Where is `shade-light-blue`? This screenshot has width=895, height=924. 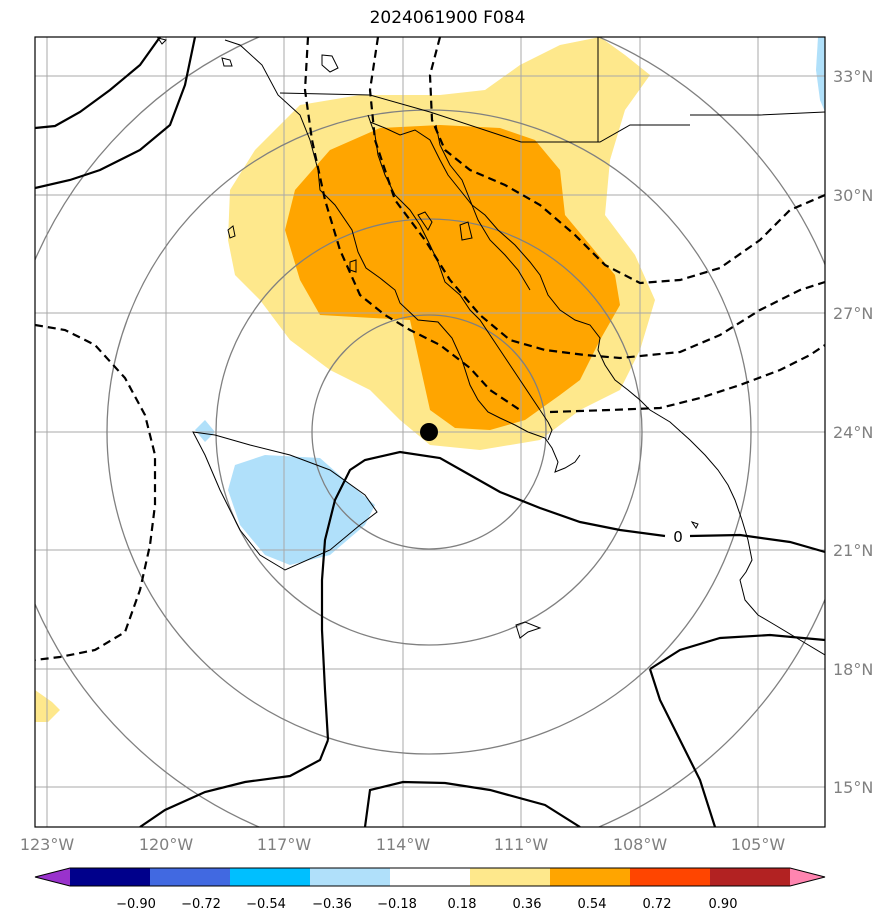 shade-light-blue is located at coordinates (301, 510).